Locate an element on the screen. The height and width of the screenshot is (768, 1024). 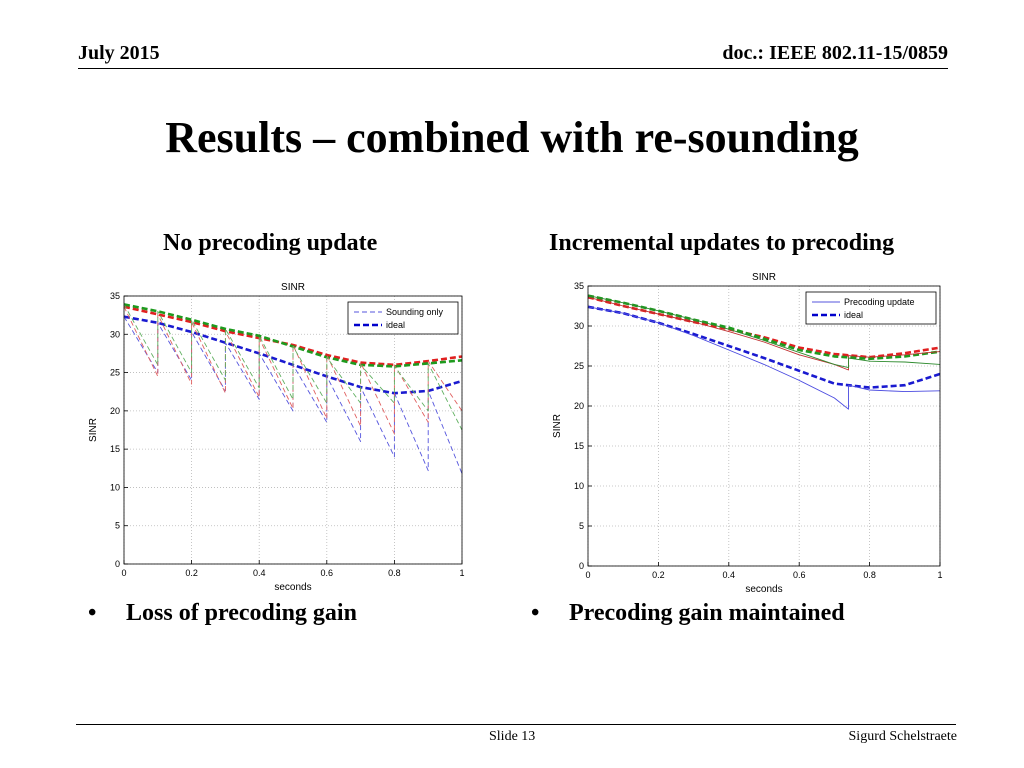
legend-label: Precoding update is located at coordinates (879, 302).